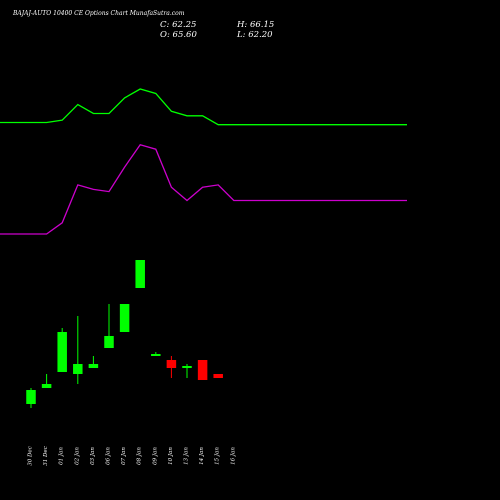  Describe the element at coordinates (77, 456) in the screenshot. I see `x-tick-label: 02 Jan` at that location.